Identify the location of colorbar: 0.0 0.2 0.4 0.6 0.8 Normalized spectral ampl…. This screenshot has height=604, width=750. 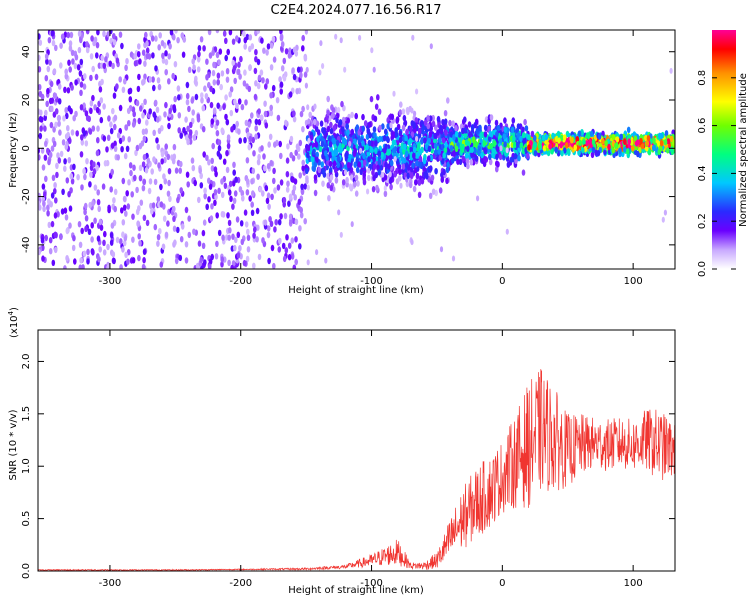
(723, 153).